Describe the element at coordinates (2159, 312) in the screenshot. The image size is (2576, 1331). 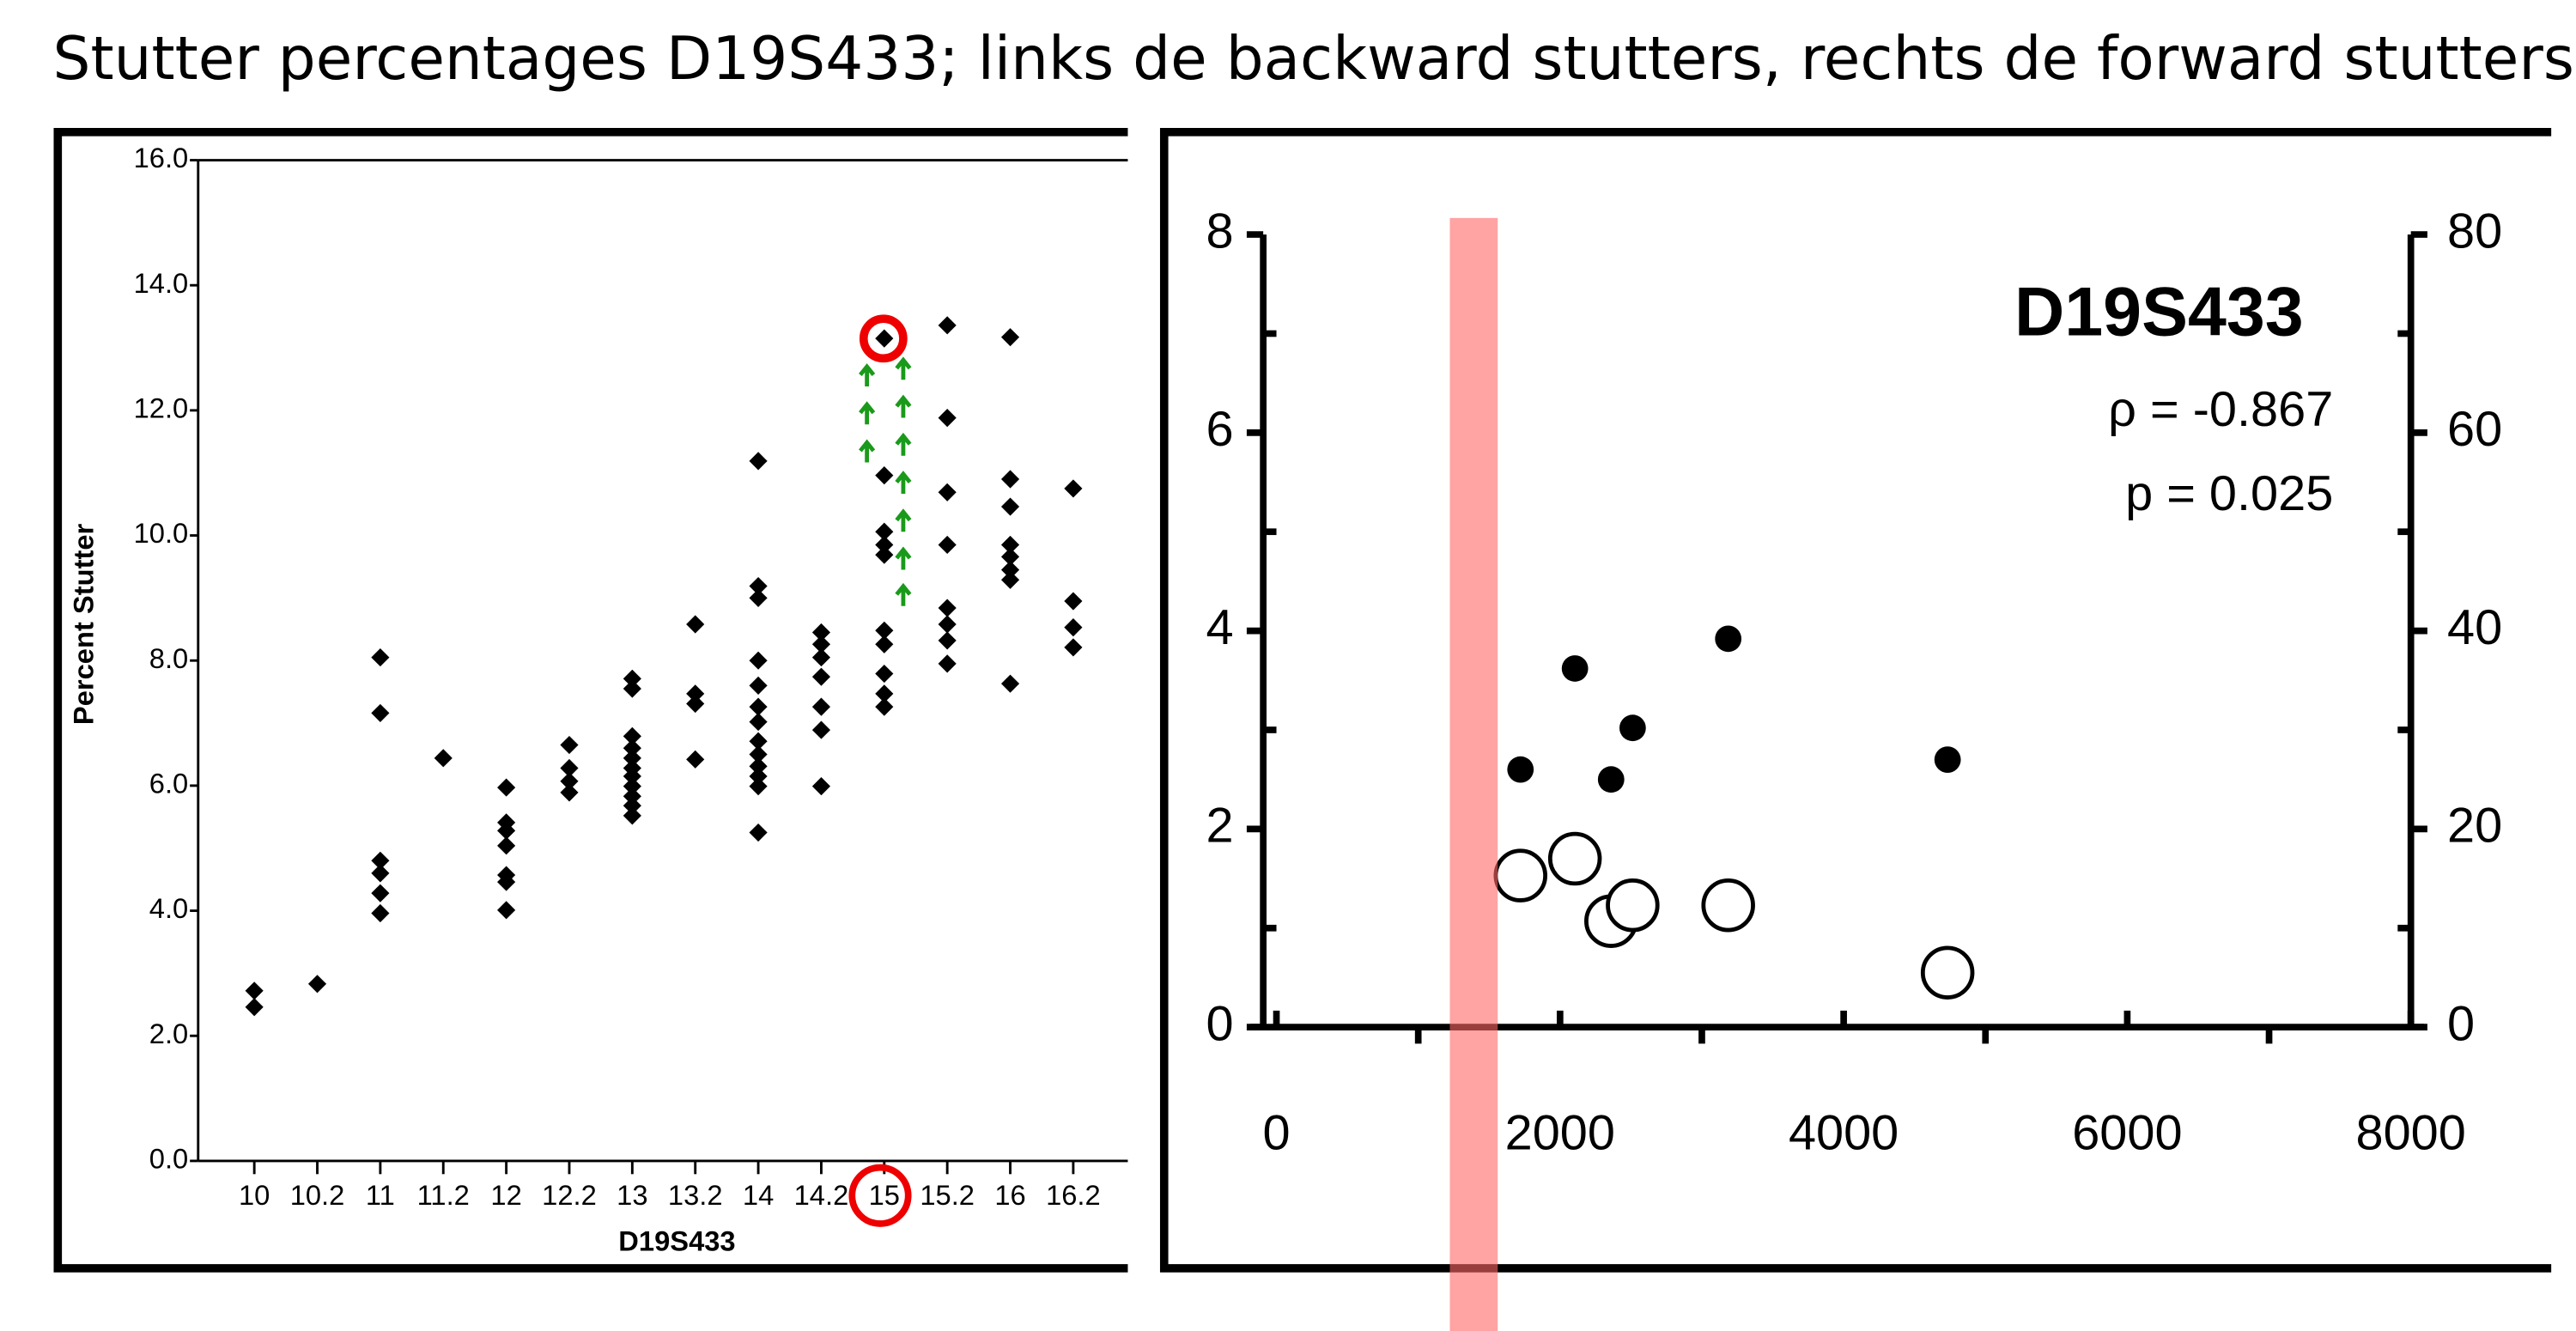
I see `chart-title: D19S433` at that location.